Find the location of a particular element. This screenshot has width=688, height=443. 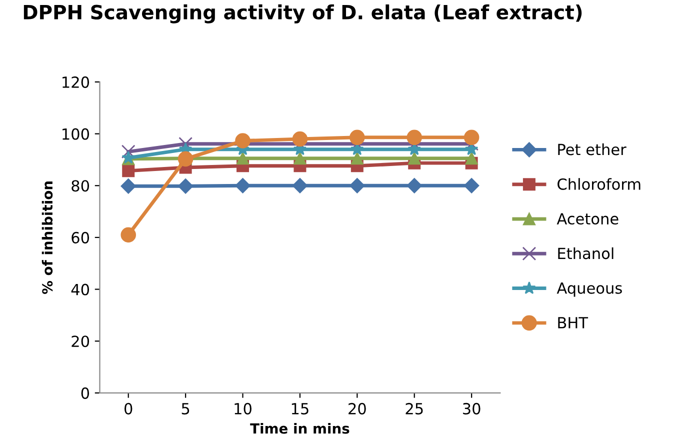

x-axis-title: Time in mins is located at coordinates (300, 428).